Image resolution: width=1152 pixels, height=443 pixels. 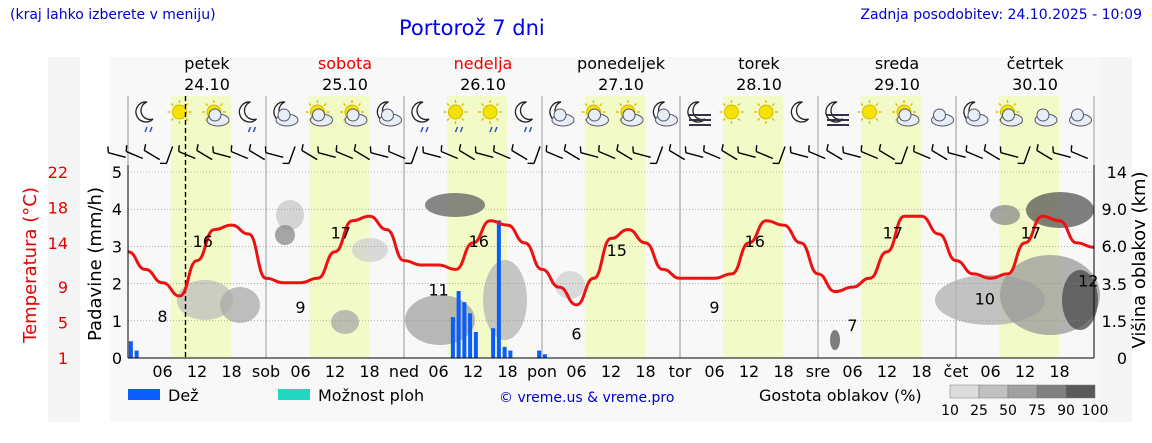 I want to click on page-title: Portorož 7 dni, so click(x=472, y=28).